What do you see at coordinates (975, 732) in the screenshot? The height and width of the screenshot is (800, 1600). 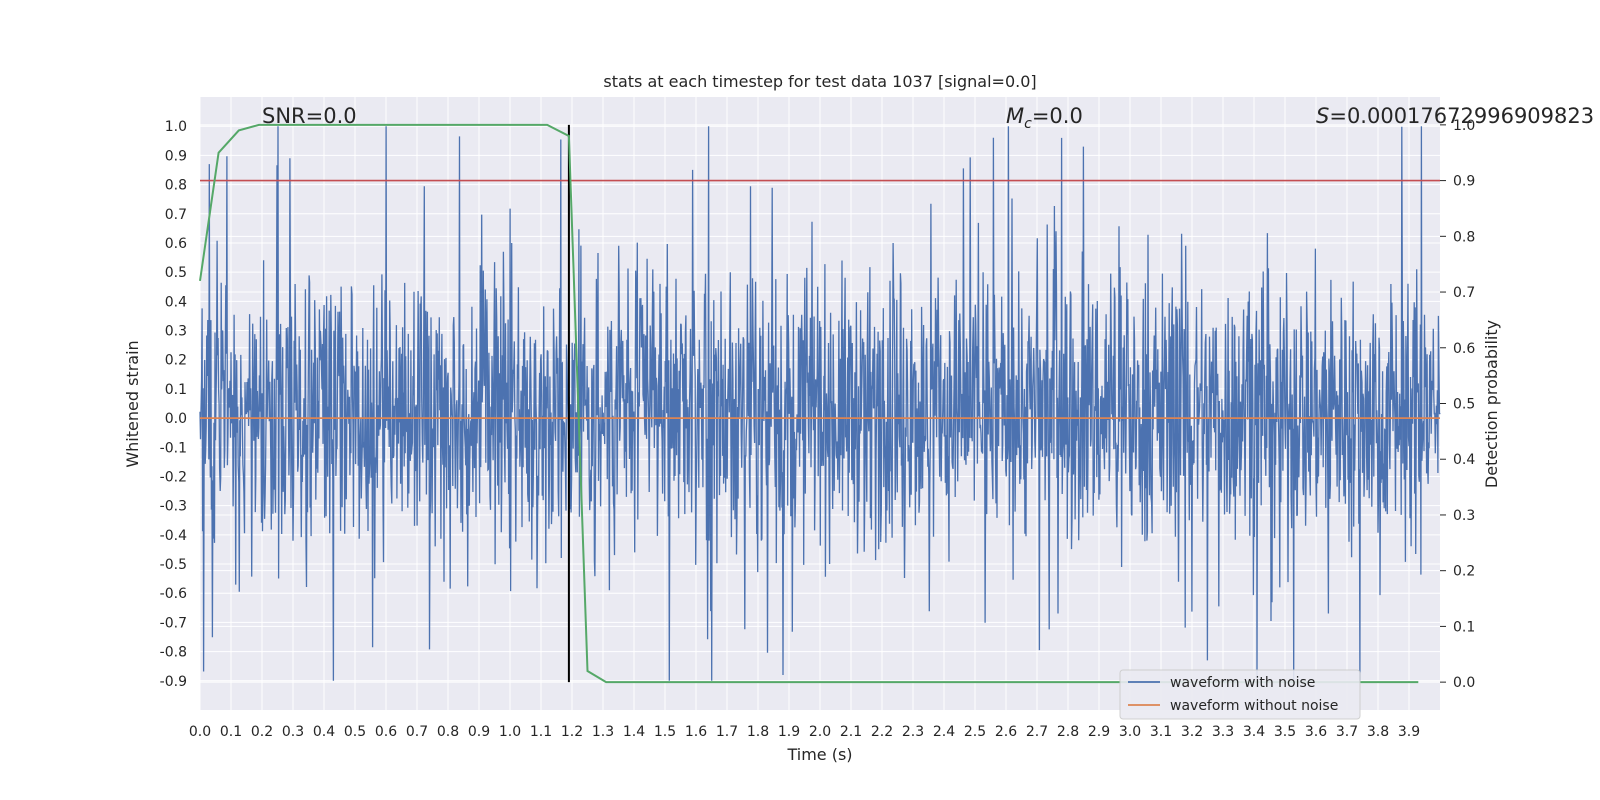 I see `x-tick-label: 2.5` at bounding box center [975, 732].